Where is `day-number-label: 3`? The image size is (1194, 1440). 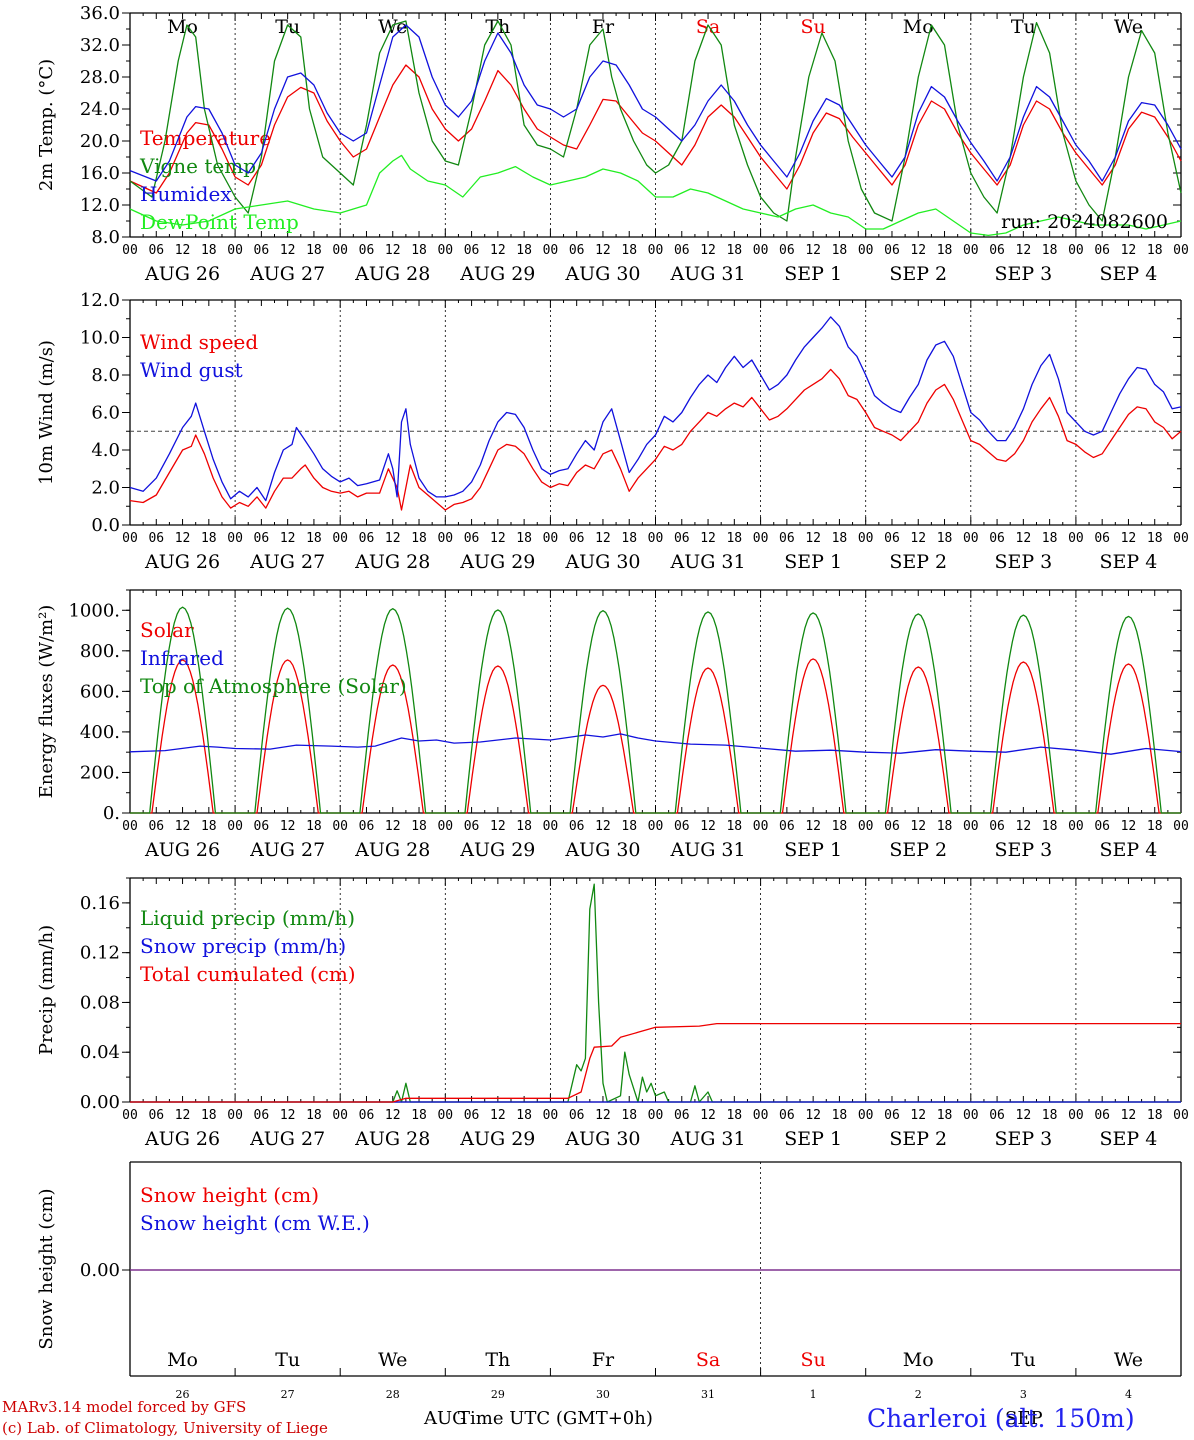
day-number-label: 3 is located at coordinates (1023, 1394).